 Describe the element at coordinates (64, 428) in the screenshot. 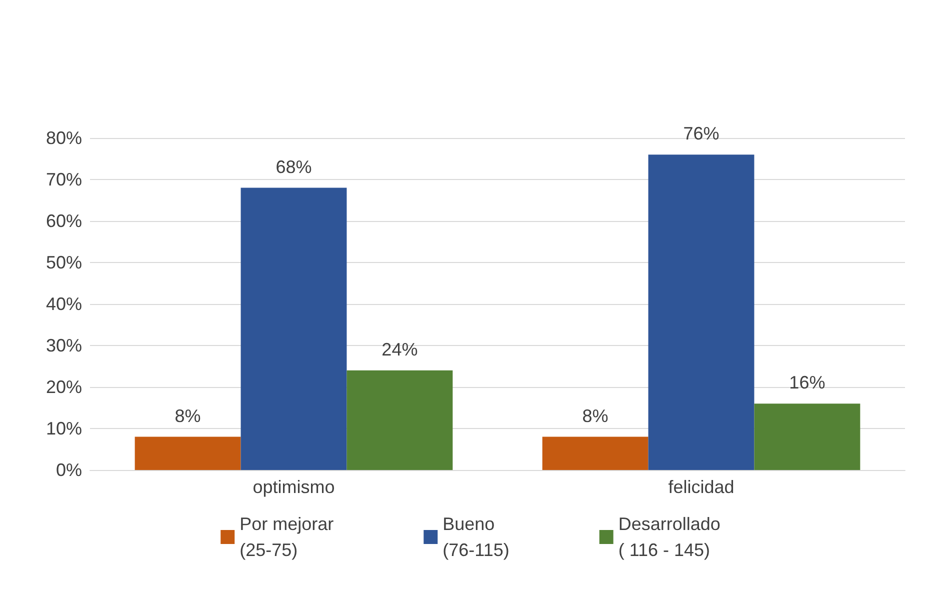

I see `y-tick-label: 10%` at that location.